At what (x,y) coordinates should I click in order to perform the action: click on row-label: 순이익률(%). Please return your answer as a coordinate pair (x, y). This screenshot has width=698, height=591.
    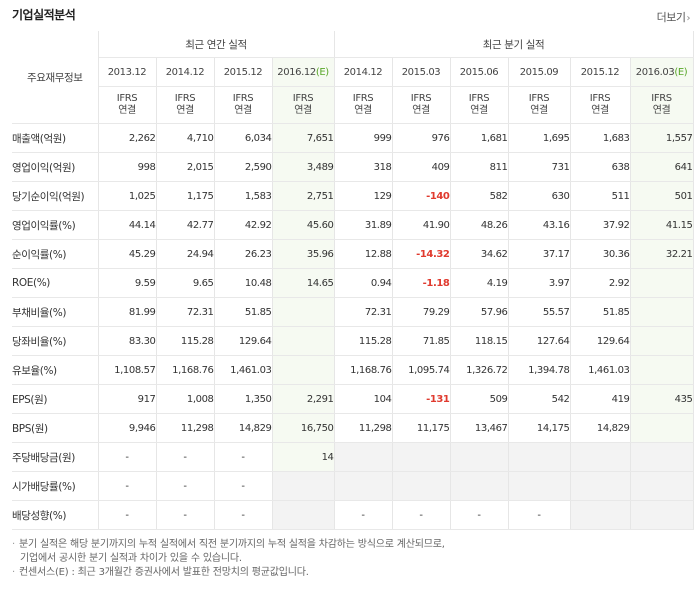
    Looking at the image, I should click on (55, 254).